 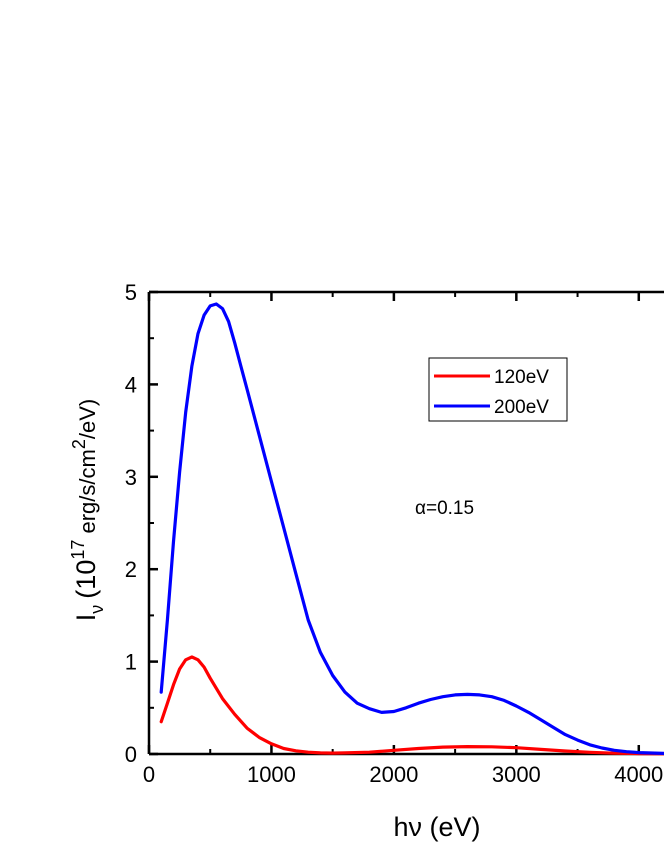 I want to click on legend-label-200ev: 200eV, so click(x=521, y=407).